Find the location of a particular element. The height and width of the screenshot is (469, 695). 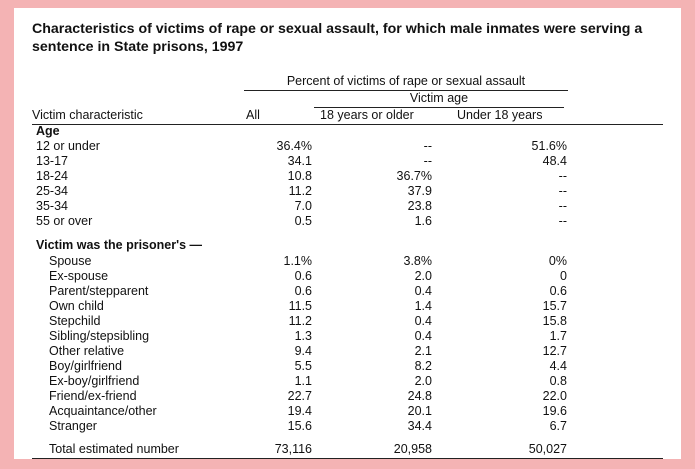

all-value: 36.4% is located at coordinates (294, 146).